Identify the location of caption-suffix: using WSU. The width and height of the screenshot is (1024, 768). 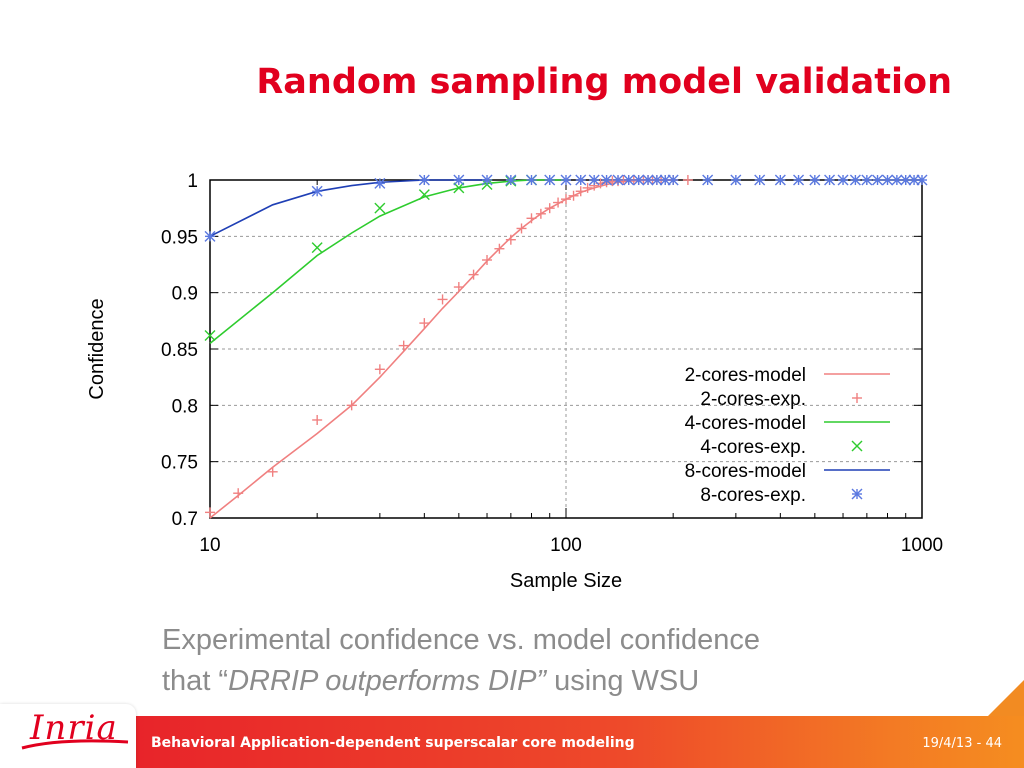
(623, 681).